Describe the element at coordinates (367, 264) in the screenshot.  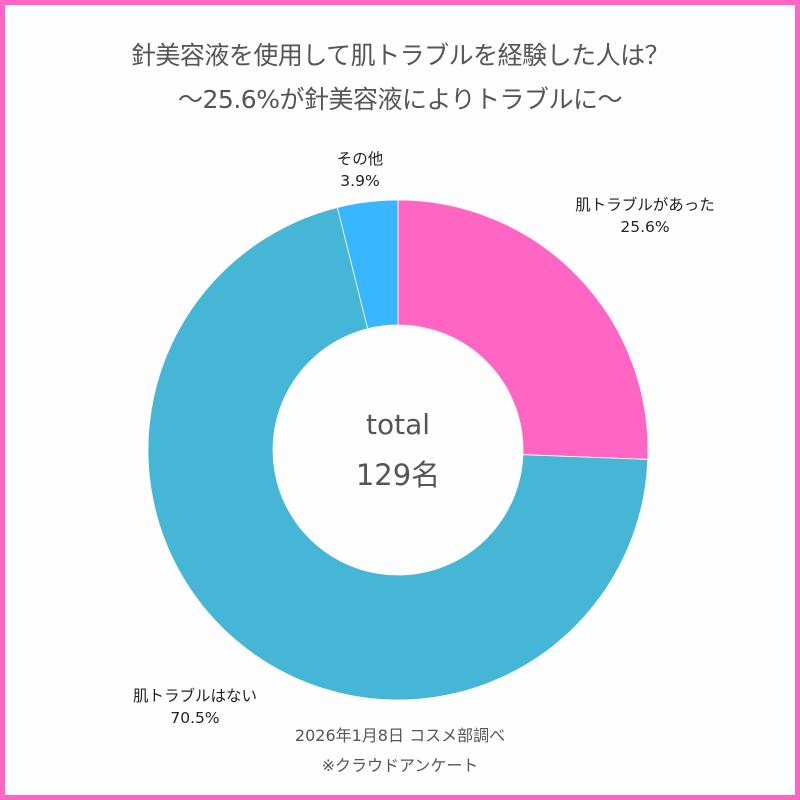
I see `slice-other` at that location.